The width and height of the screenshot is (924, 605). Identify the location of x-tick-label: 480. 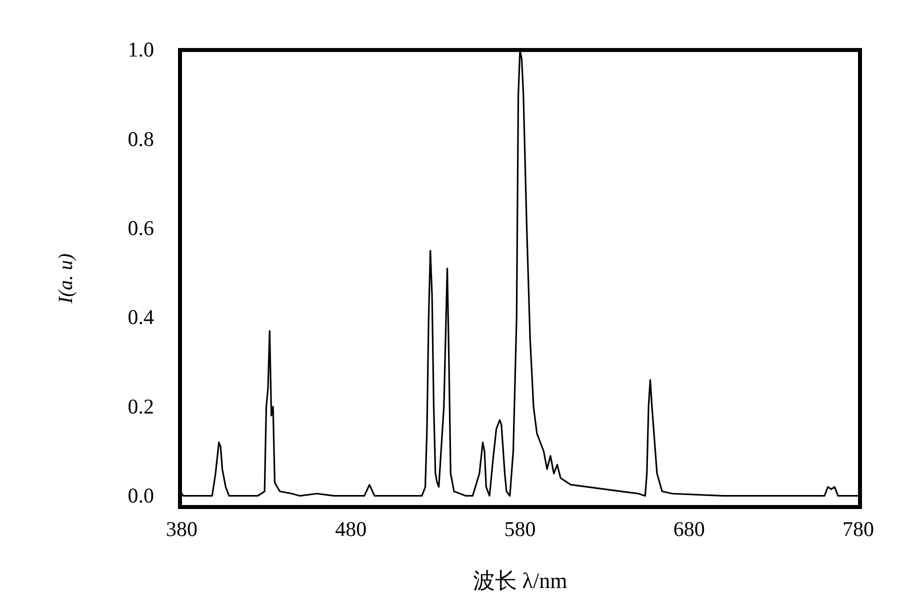
(351, 528).